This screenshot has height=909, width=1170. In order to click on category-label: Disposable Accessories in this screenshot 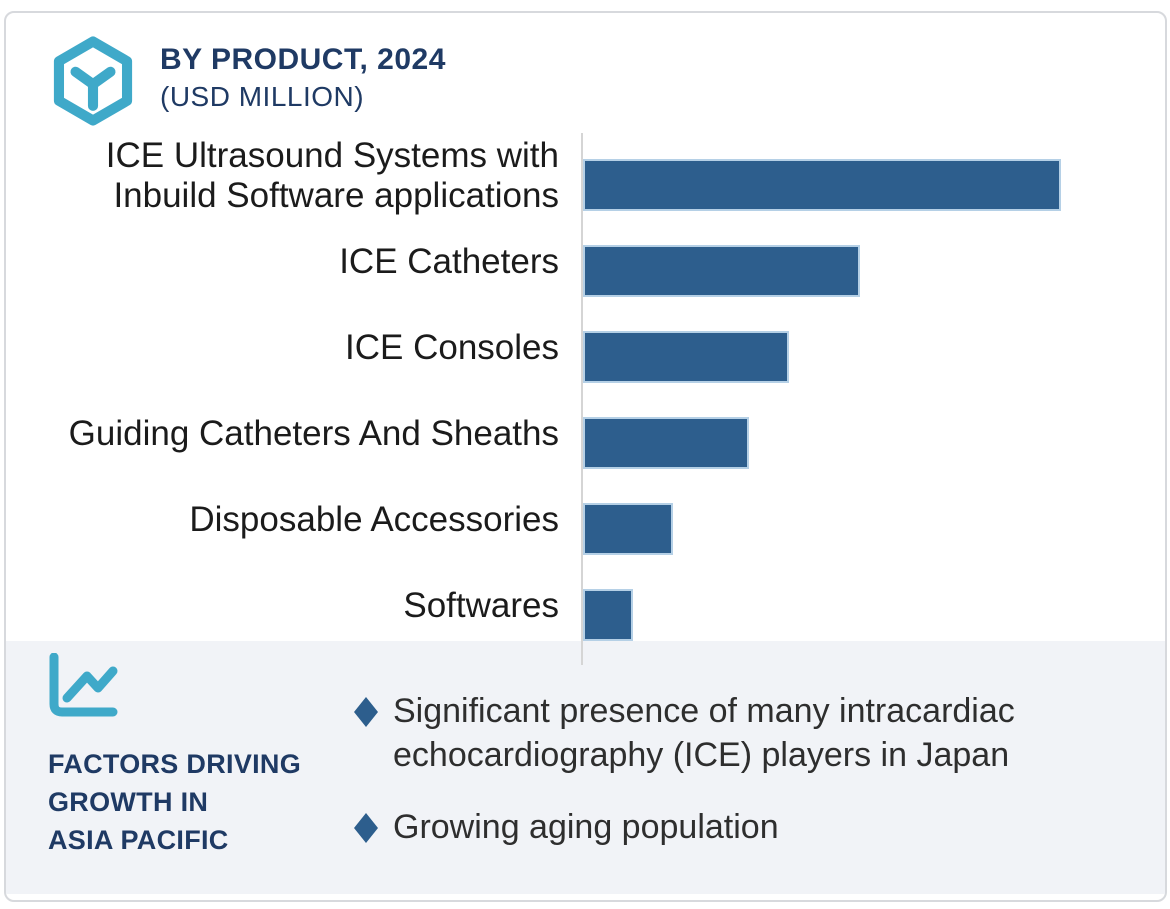, I will do `click(374, 520)`.